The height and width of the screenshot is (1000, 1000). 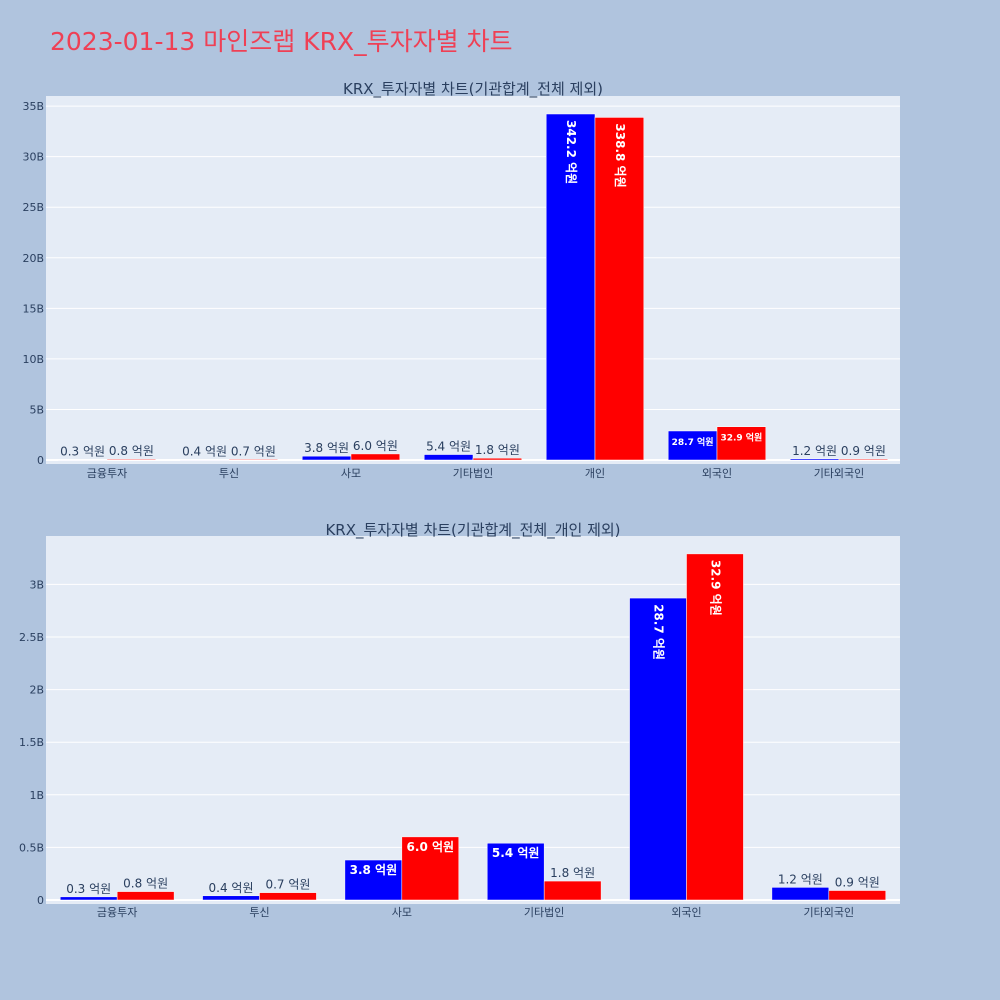 I want to click on x-tick-label: 개인, so click(x=595, y=473).